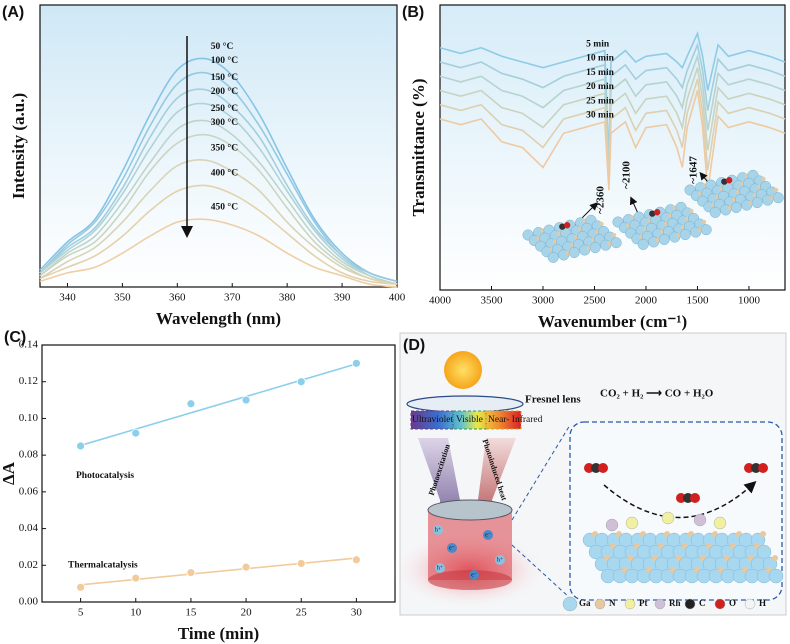 This screenshot has height=644, width=790. What do you see at coordinates (9, 473) in the screenshot?
I see `y-axis-title: ΔA` at bounding box center [9, 473].